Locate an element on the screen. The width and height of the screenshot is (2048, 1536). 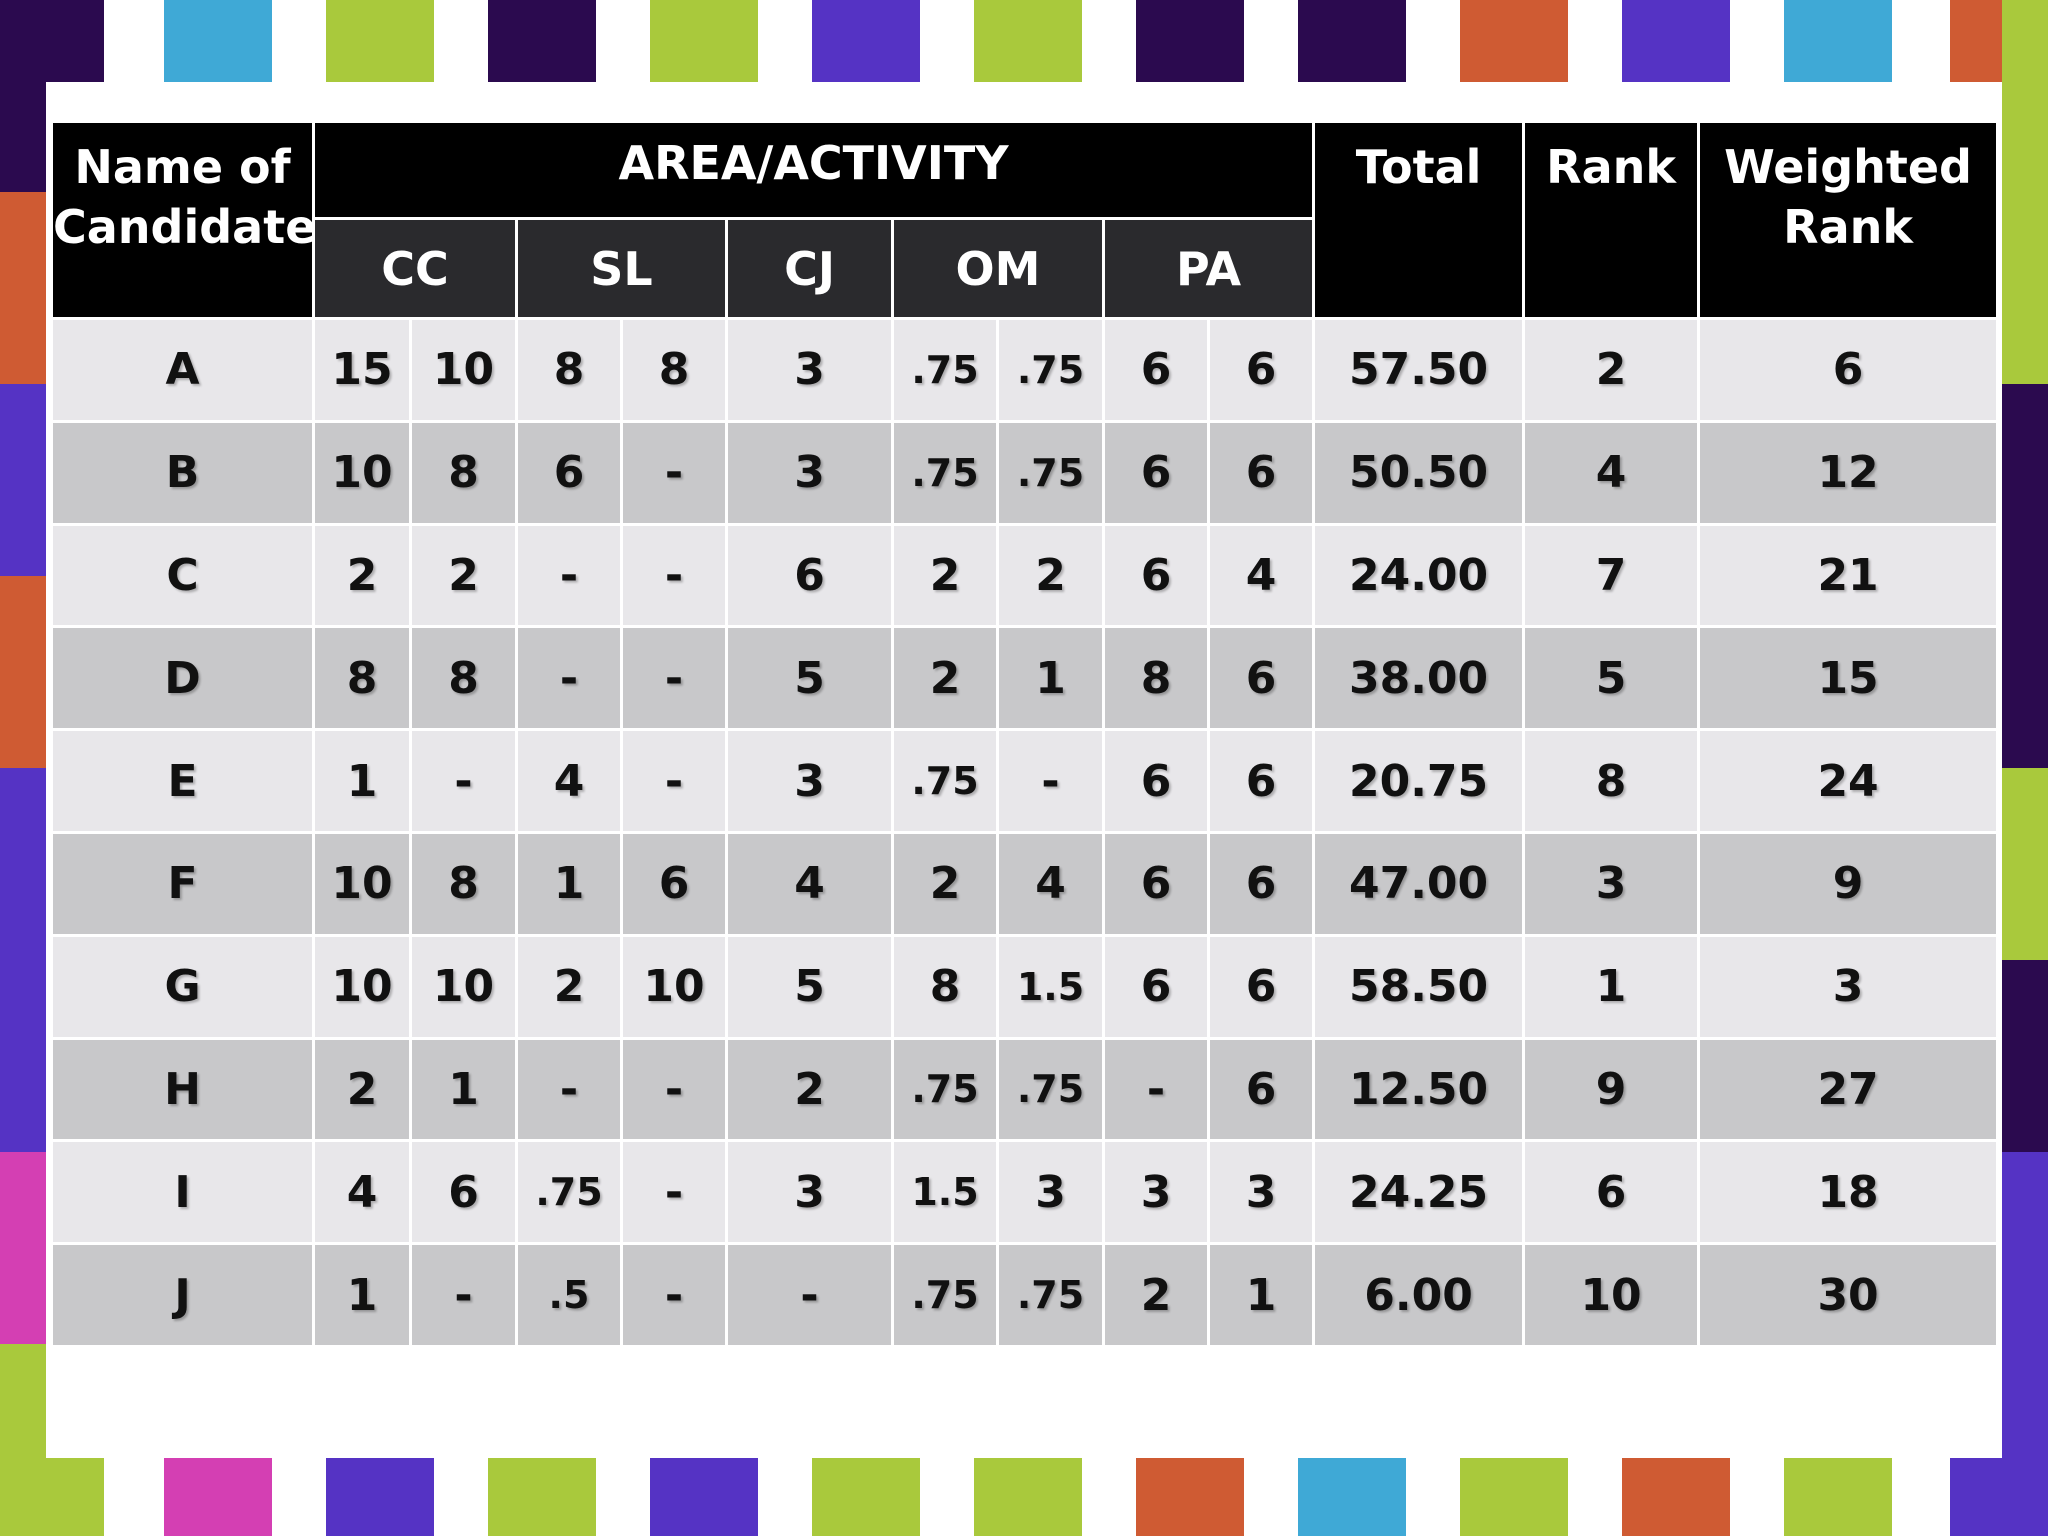
header-rank: Rank is located at coordinates (1611, 220).